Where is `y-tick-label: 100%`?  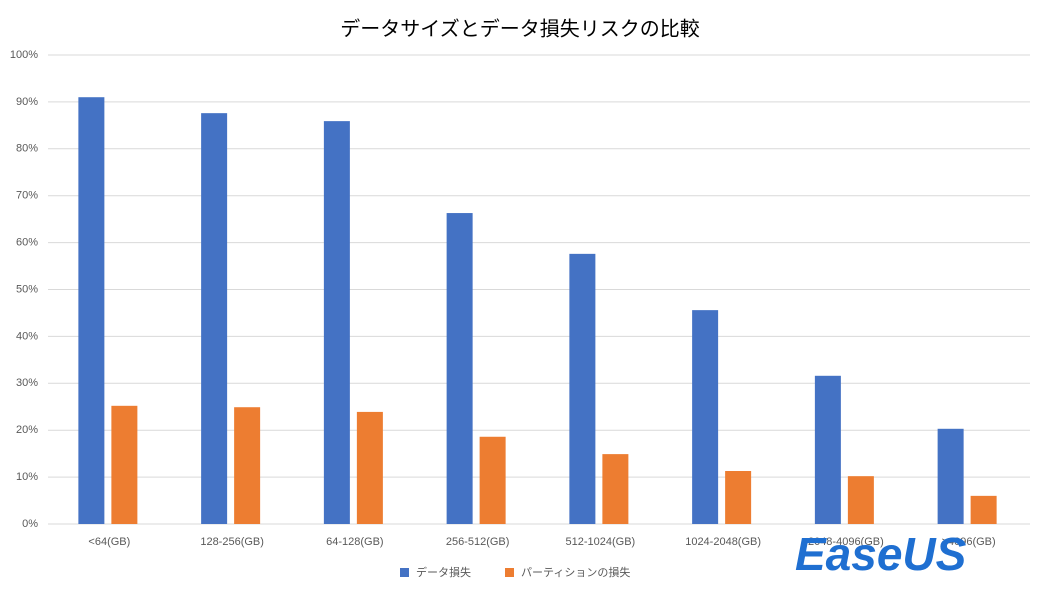
y-tick-label: 100% is located at coordinates (24, 55).